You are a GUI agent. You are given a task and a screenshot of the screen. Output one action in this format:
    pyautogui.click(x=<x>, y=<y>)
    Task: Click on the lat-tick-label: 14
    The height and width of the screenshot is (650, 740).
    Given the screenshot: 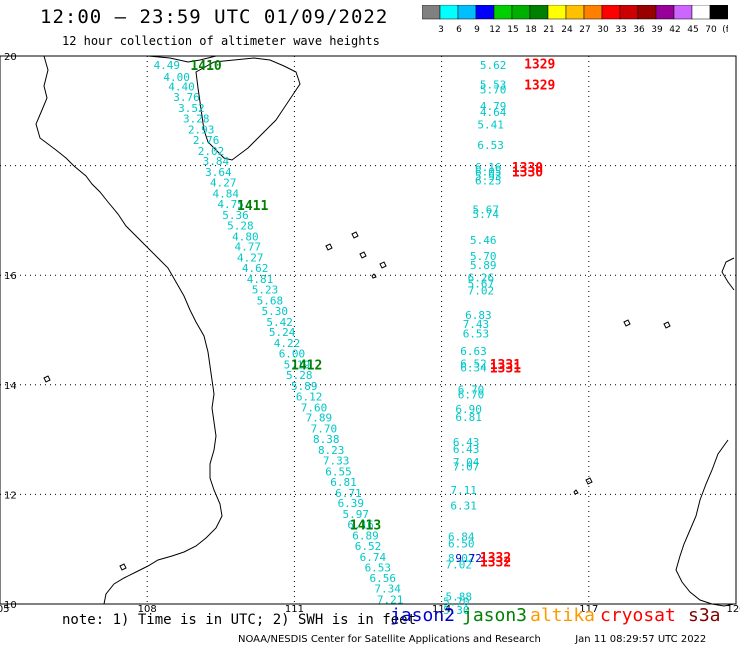 What is the action you would take?
    pyautogui.click(x=10, y=386)
    